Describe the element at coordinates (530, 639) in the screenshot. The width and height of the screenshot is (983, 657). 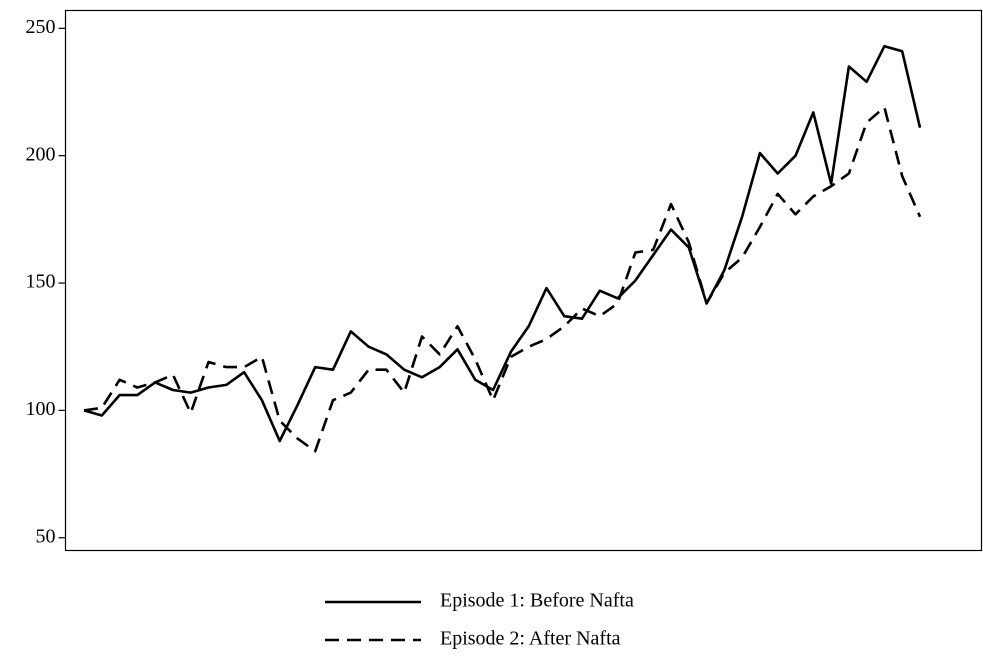
I see `legend-label: Episode 2: After Nafta` at that location.